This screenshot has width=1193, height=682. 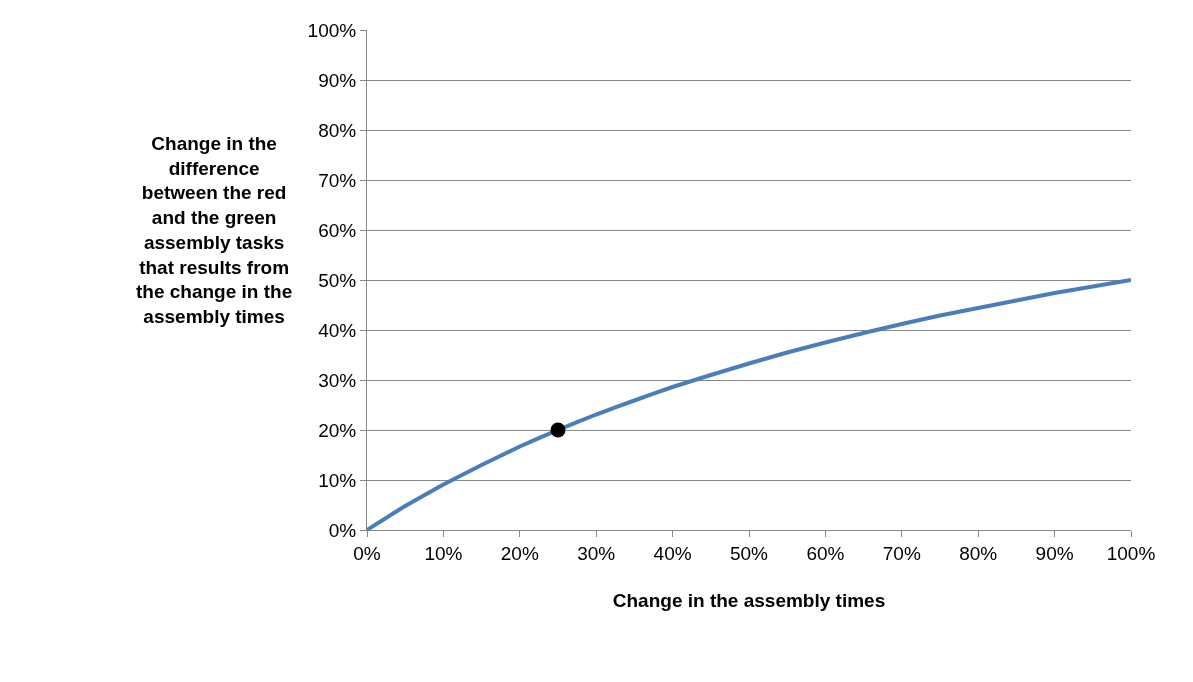 I want to click on y-tick-label: 40%, so click(x=337, y=330).